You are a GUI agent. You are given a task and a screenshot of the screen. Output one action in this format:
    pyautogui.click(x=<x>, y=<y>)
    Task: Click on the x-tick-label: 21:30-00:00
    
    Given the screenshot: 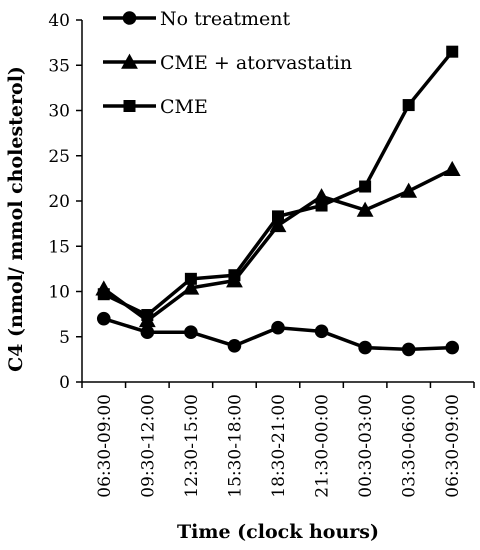 What is the action you would take?
    pyautogui.click(x=323, y=446)
    